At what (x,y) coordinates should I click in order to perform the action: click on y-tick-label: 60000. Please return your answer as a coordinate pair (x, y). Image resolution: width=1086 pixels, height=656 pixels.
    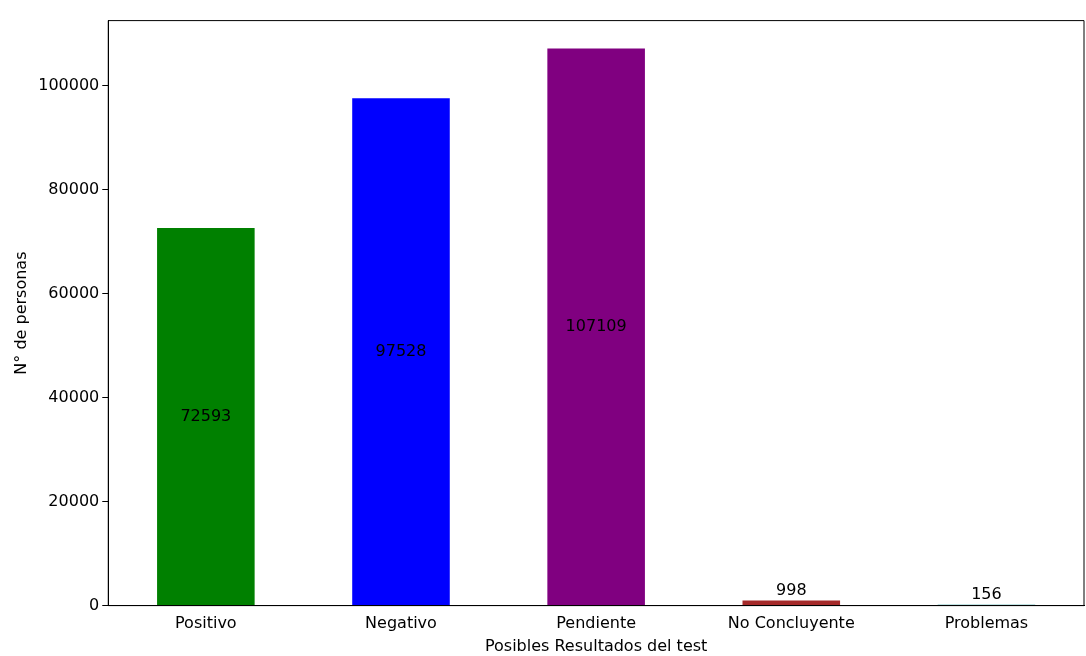
    Looking at the image, I should click on (74, 292).